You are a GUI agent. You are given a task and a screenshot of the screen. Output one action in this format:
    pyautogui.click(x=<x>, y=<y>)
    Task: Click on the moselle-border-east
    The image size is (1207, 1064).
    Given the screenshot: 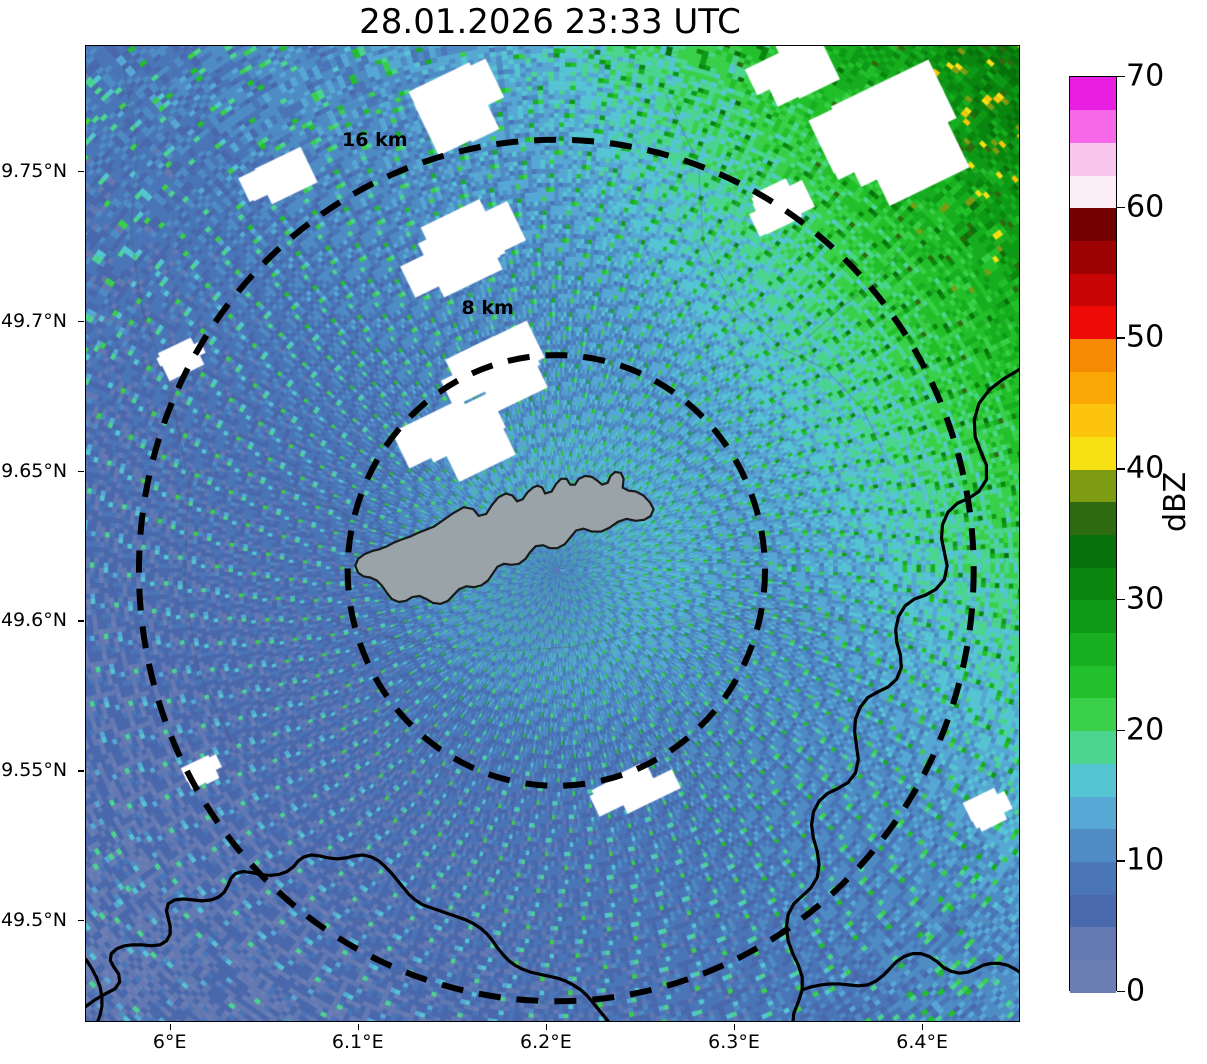 What is the action you would take?
    pyautogui.click(x=901, y=694)
    